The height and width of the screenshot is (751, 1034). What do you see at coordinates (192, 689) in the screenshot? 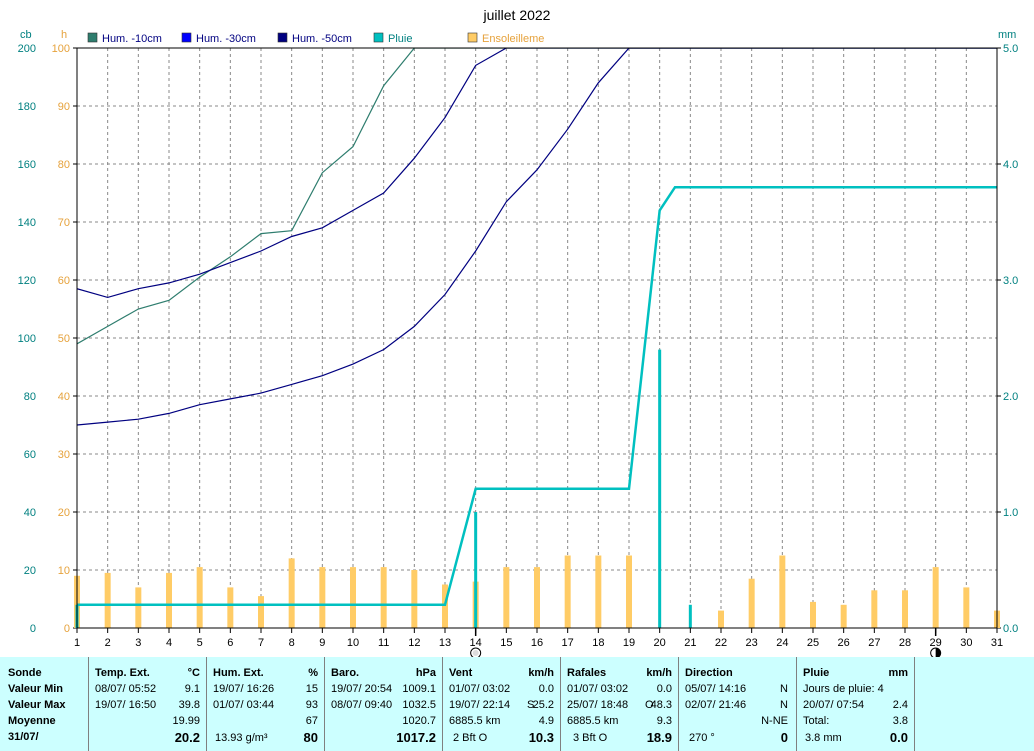
I see `temp-min-value: 9.1` at bounding box center [192, 689].